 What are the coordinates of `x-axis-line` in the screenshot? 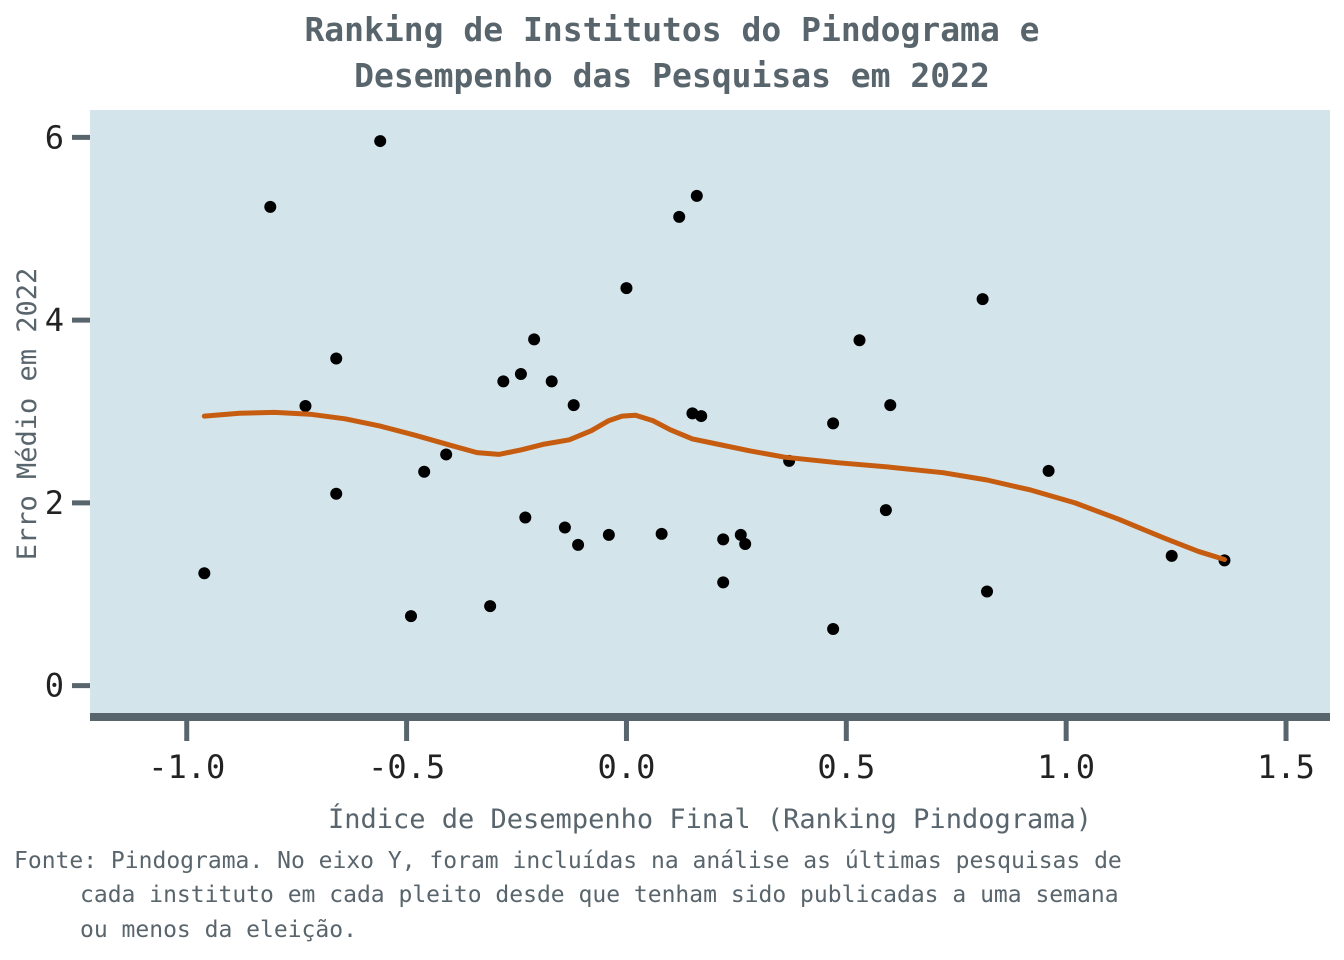 It's located at (710, 717).